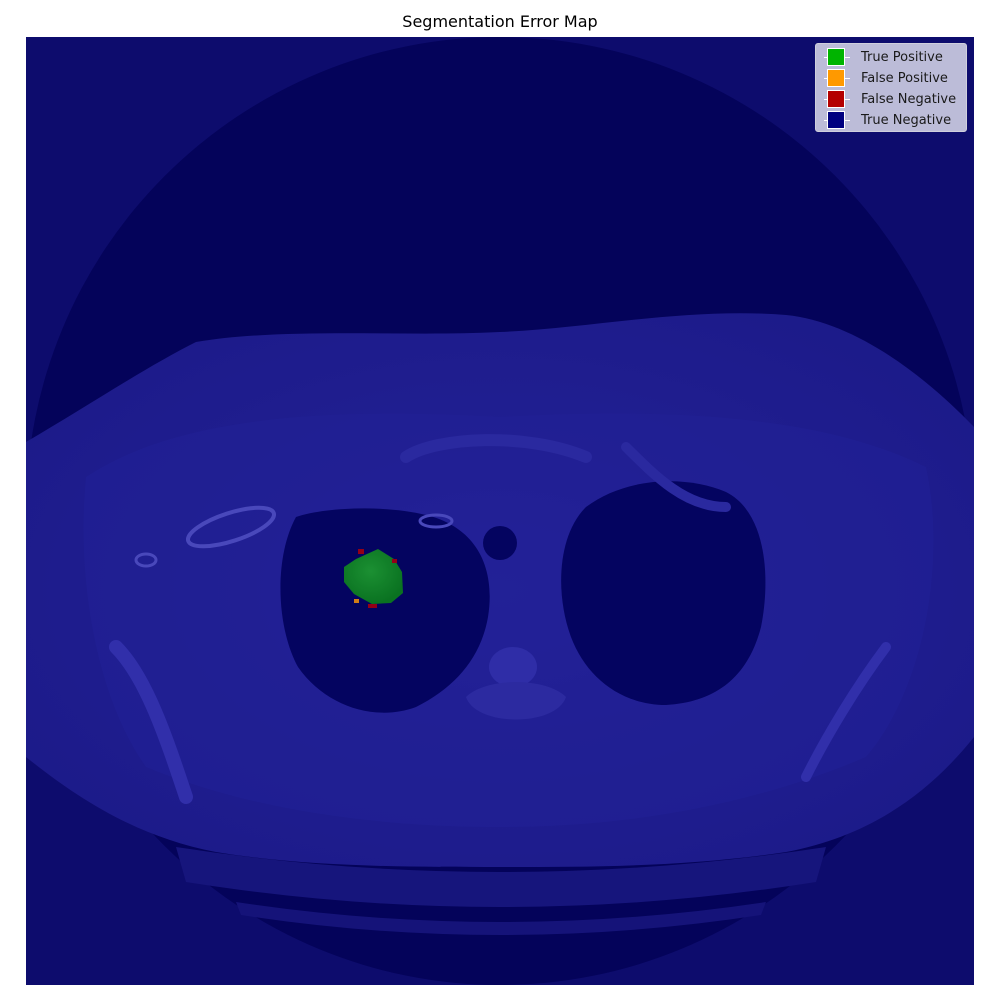  I want to click on clavicle-ring, so click(231, 527).